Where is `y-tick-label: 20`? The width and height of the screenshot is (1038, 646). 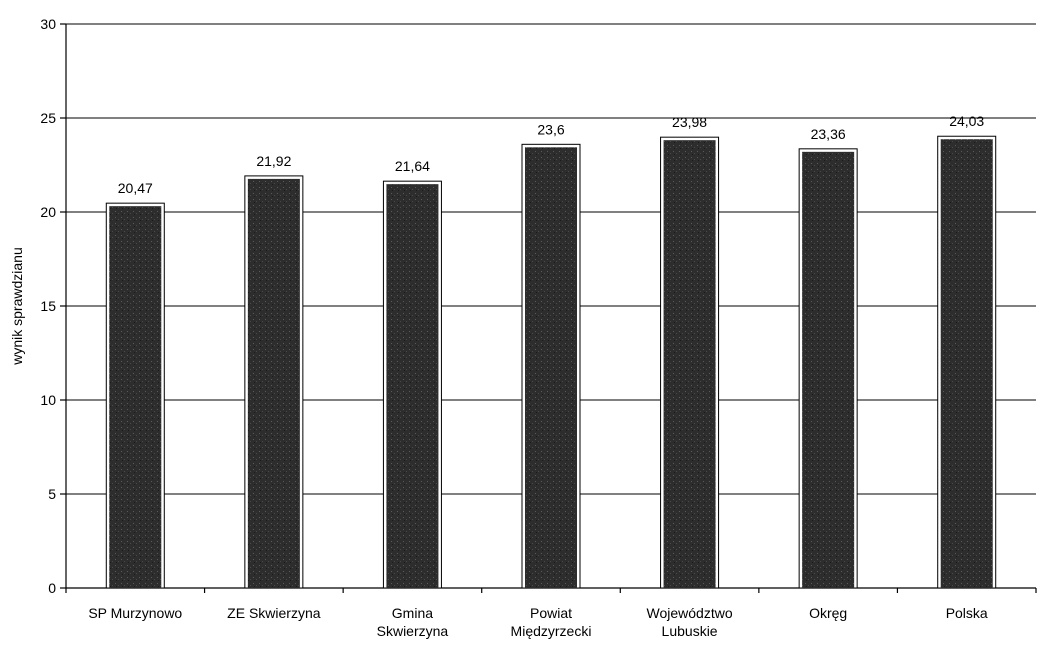
y-tick-label: 20 is located at coordinates (48, 212).